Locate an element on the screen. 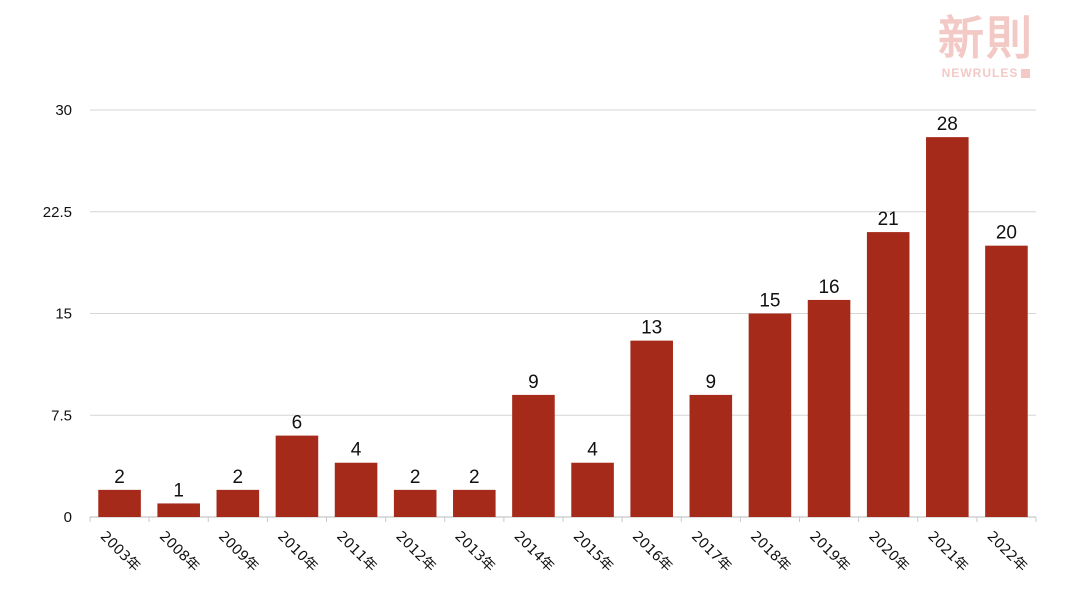 The height and width of the screenshot is (607, 1080). x-tick-label: 2012年 is located at coordinates (415, 552).